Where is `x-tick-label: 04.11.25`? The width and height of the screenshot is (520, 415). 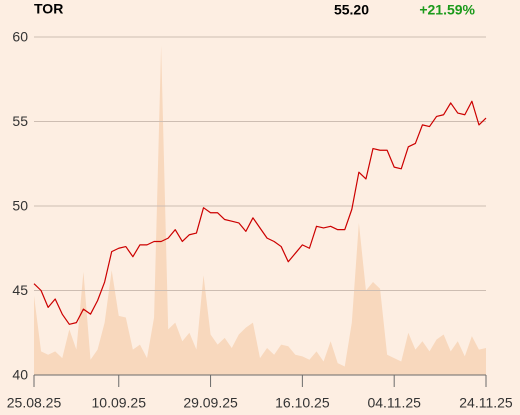 x-tick-label: 04.11.25 is located at coordinates (394, 403).